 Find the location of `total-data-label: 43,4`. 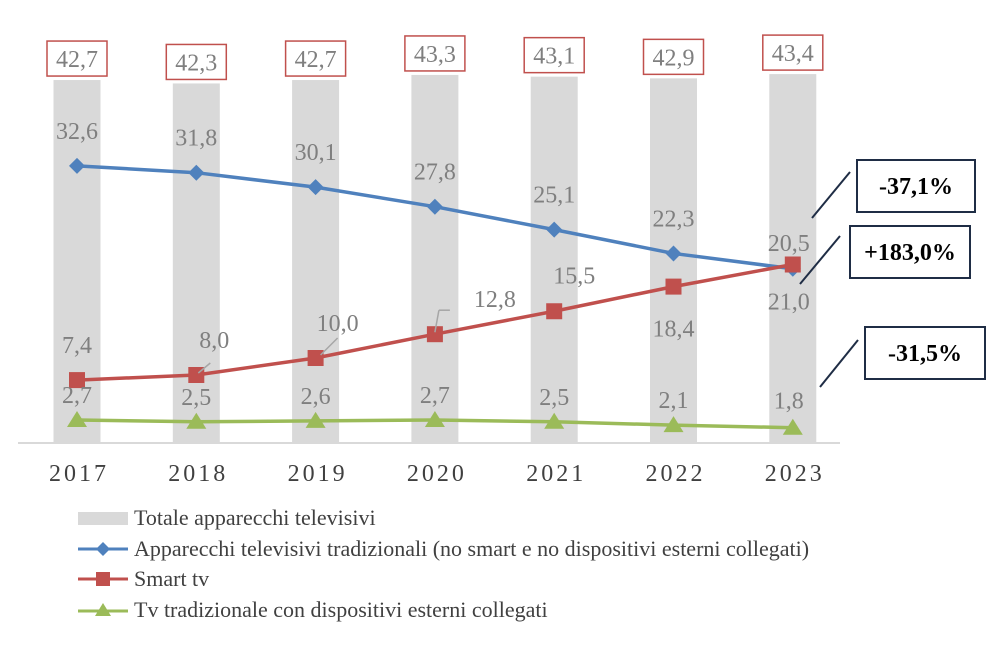

total-data-label: 43,4 is located at coordinates (793, 54).